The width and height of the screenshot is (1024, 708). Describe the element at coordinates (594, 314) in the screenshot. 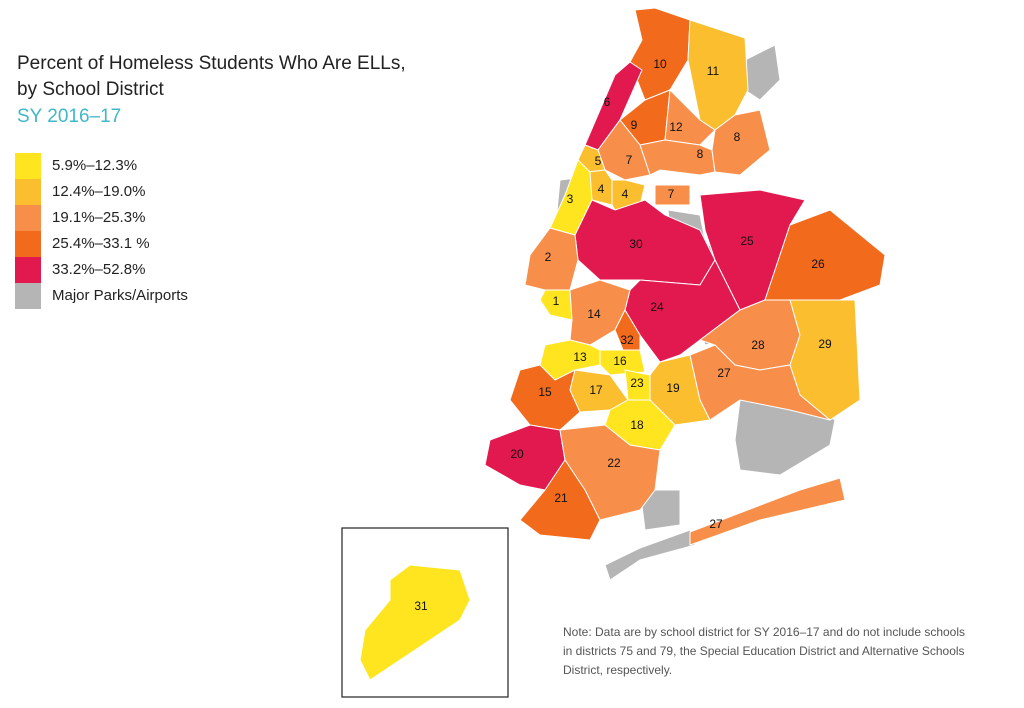

I see `district-label: 14` at that location.